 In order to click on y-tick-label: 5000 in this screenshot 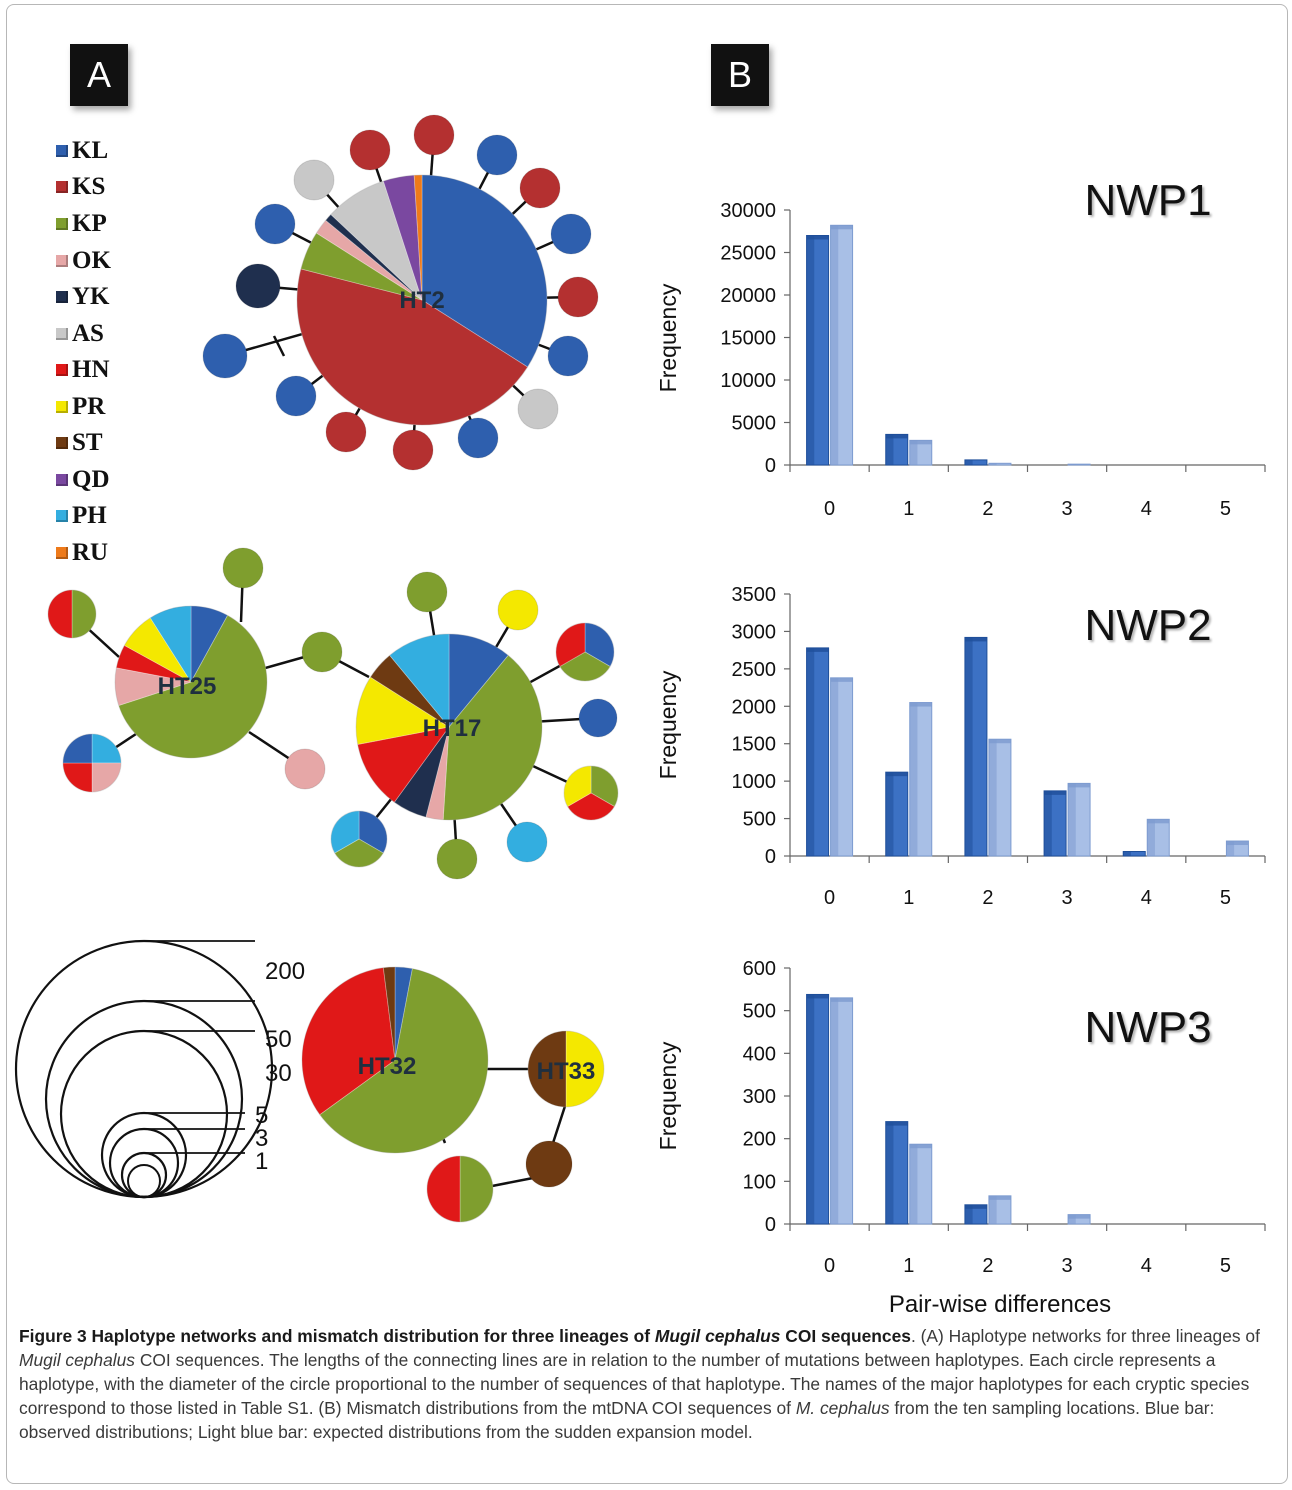, I will do `click(754, 424)`.